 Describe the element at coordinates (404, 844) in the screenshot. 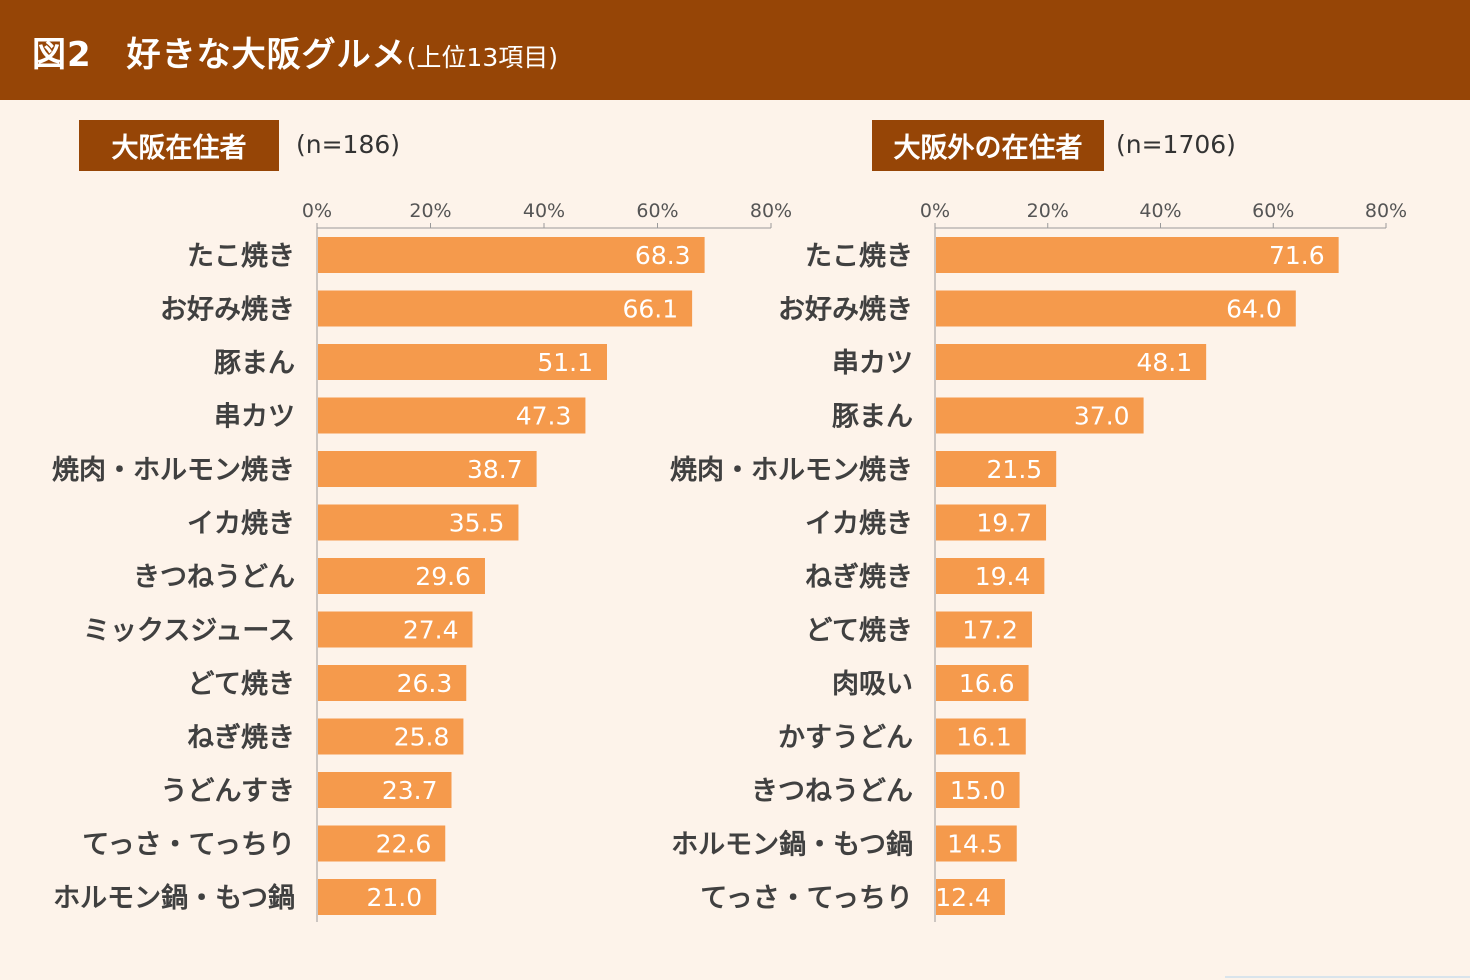

I see `left-value-label: 22.6` at that location.